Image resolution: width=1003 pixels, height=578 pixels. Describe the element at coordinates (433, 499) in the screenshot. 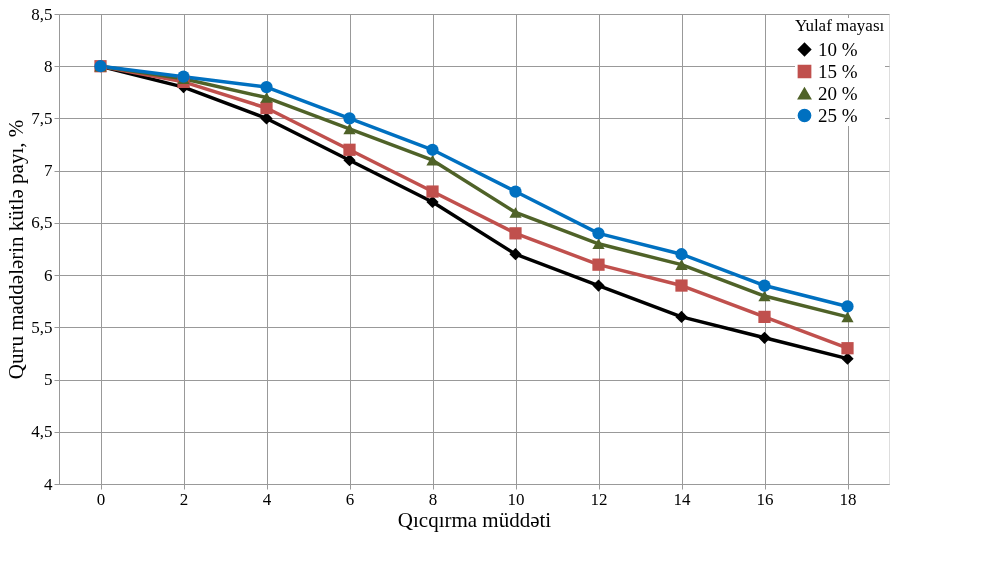

I see `x-tick-label: 8` at that location.